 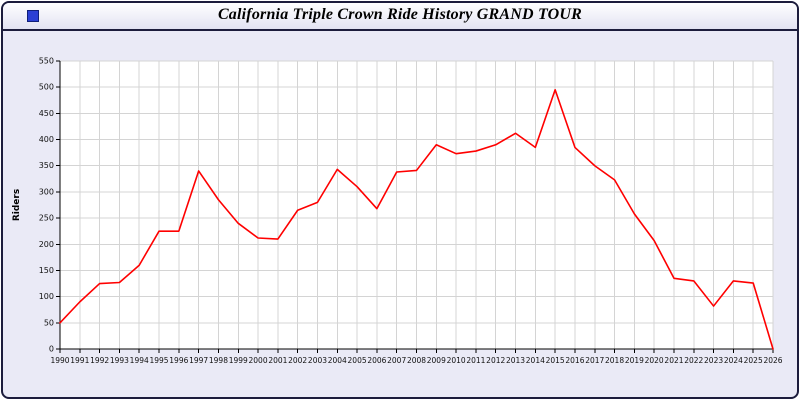 What do you see at coordinates (436, 360) in the screenshot?
I see `svg-text: 2009` at bounding box center [436, 360].